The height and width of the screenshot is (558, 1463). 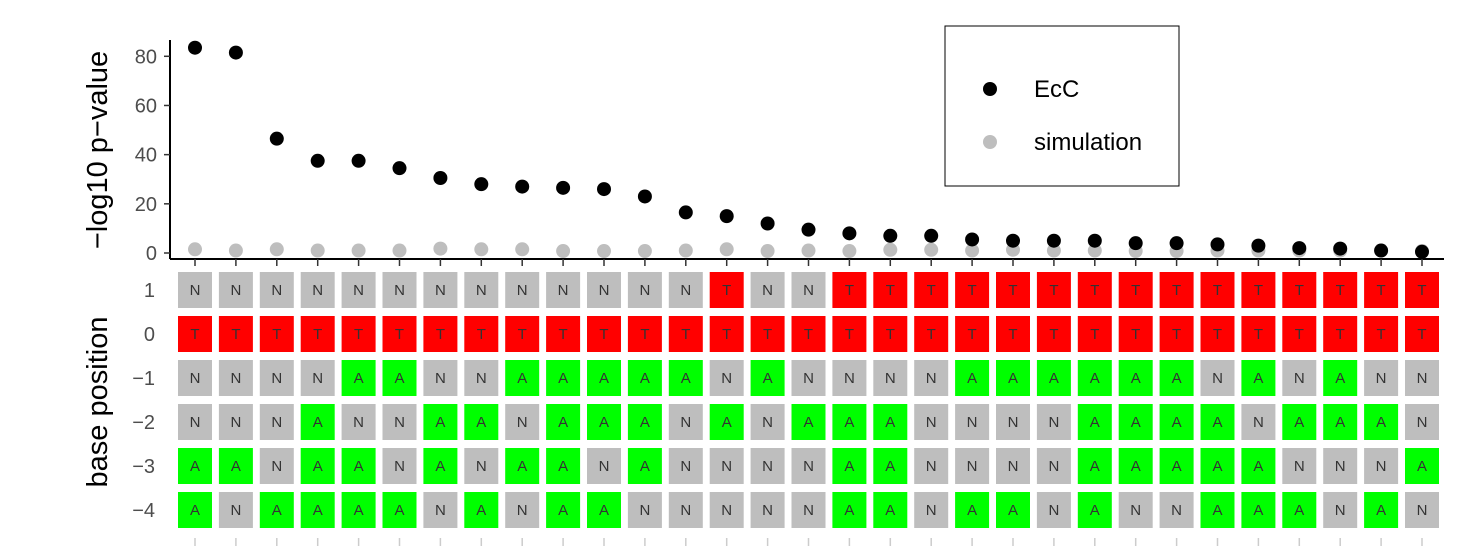 What do you see at coordinates (149, 335) in the screenshot?
I see `heatmap-row-label: 0` at bounding box center [149, 335].